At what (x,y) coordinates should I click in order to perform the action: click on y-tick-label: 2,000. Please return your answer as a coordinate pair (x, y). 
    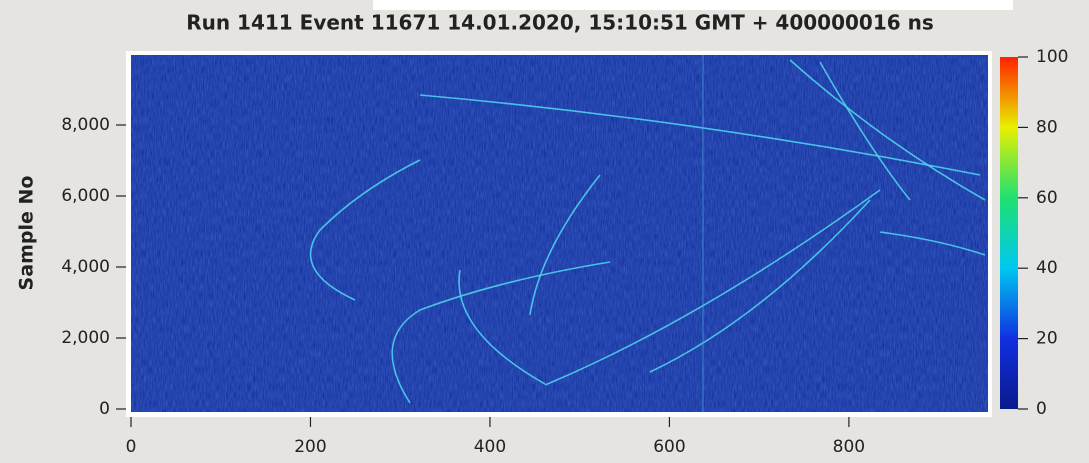
    Looking at the image, I should click on (85, 338).